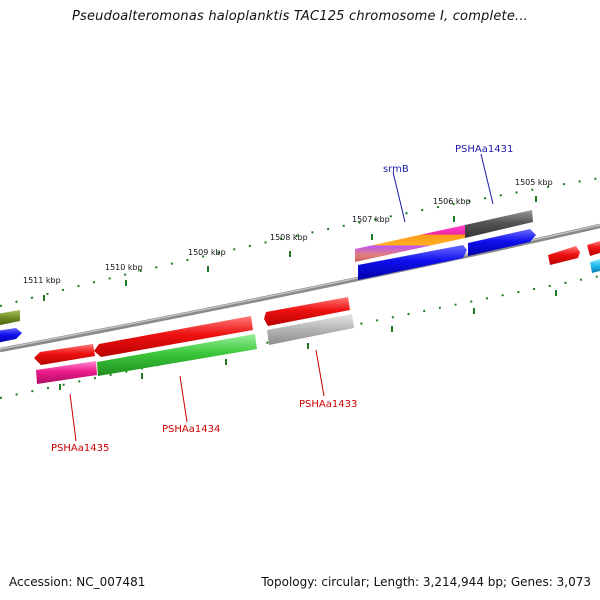 Image resolution: width=600 pixels, height=600 pixels. I want to click on gene-red-right1, so click(564, 255).